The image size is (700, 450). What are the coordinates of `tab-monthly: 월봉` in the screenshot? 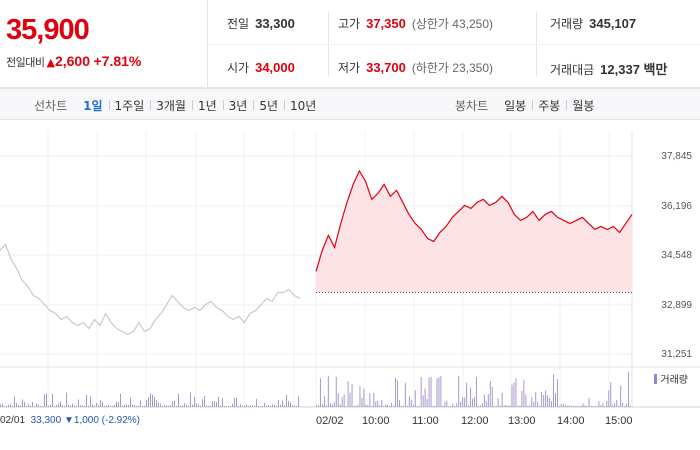 It's located at (583, 105).